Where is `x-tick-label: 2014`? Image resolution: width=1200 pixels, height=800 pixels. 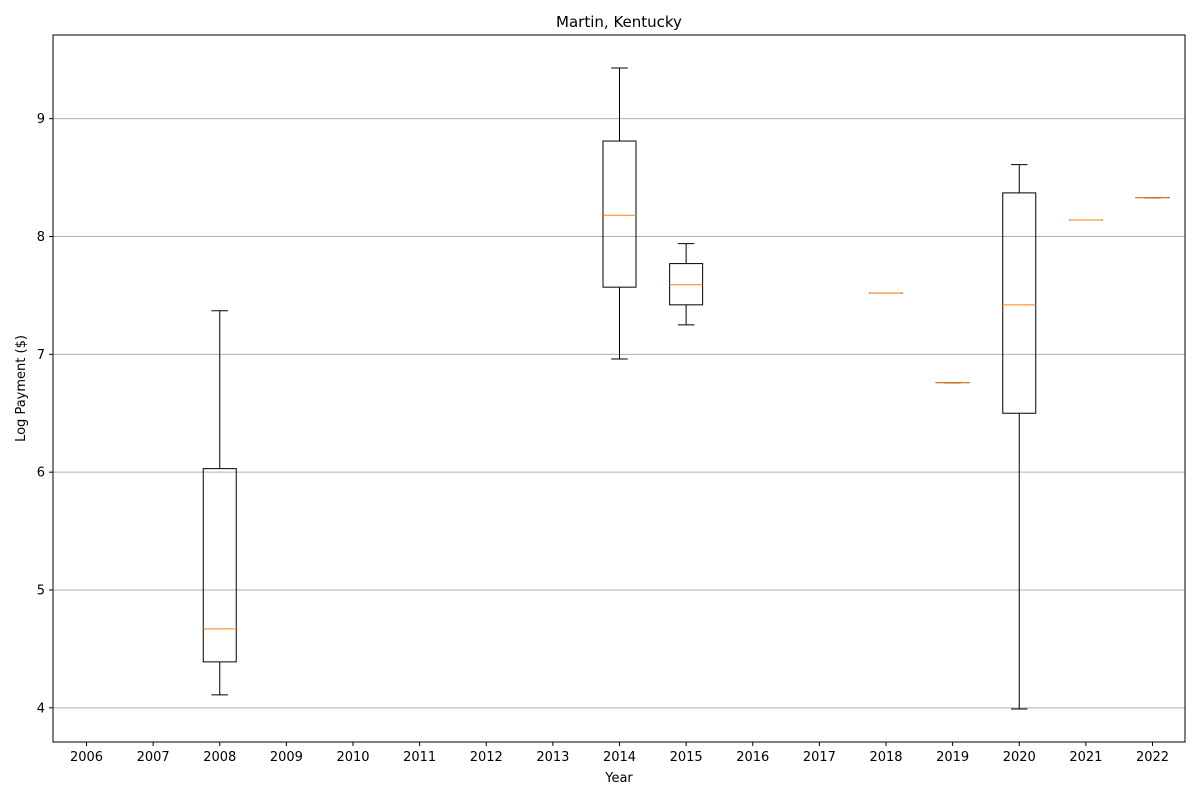
x-tick-label: 2014 is located at coordinates (619, 757).